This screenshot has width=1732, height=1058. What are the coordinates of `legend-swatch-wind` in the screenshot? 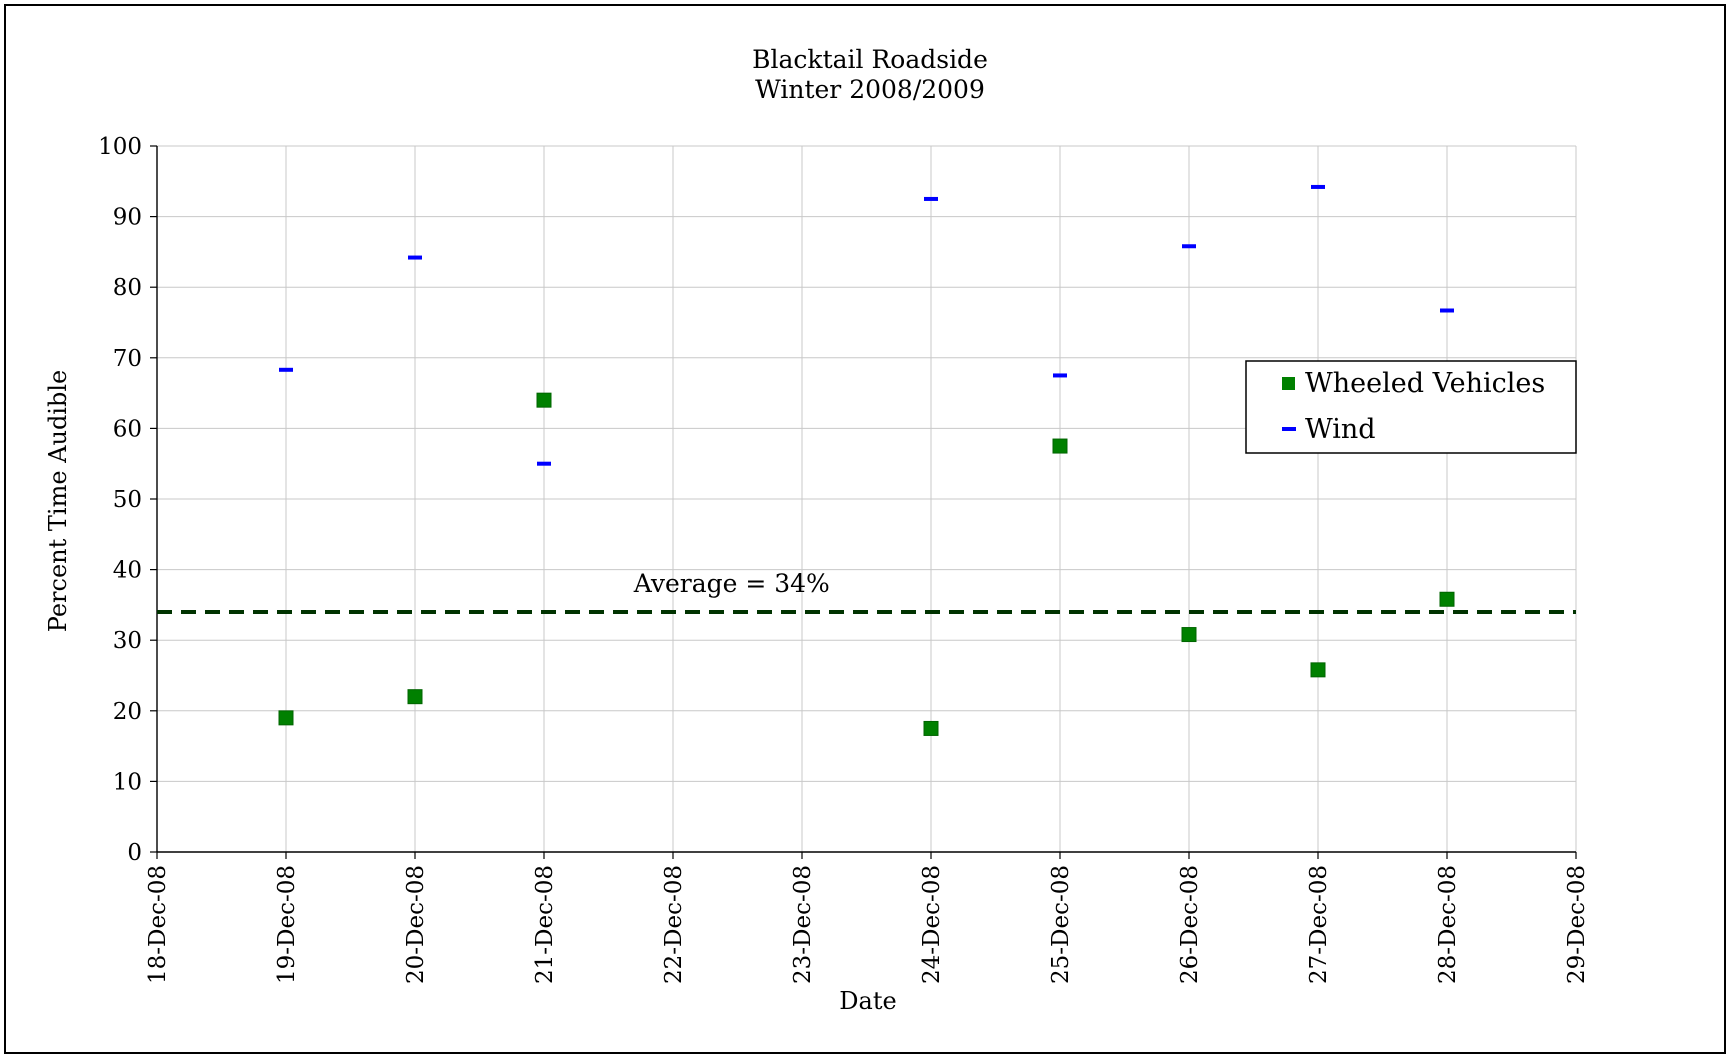 It's located at (1289, 429).